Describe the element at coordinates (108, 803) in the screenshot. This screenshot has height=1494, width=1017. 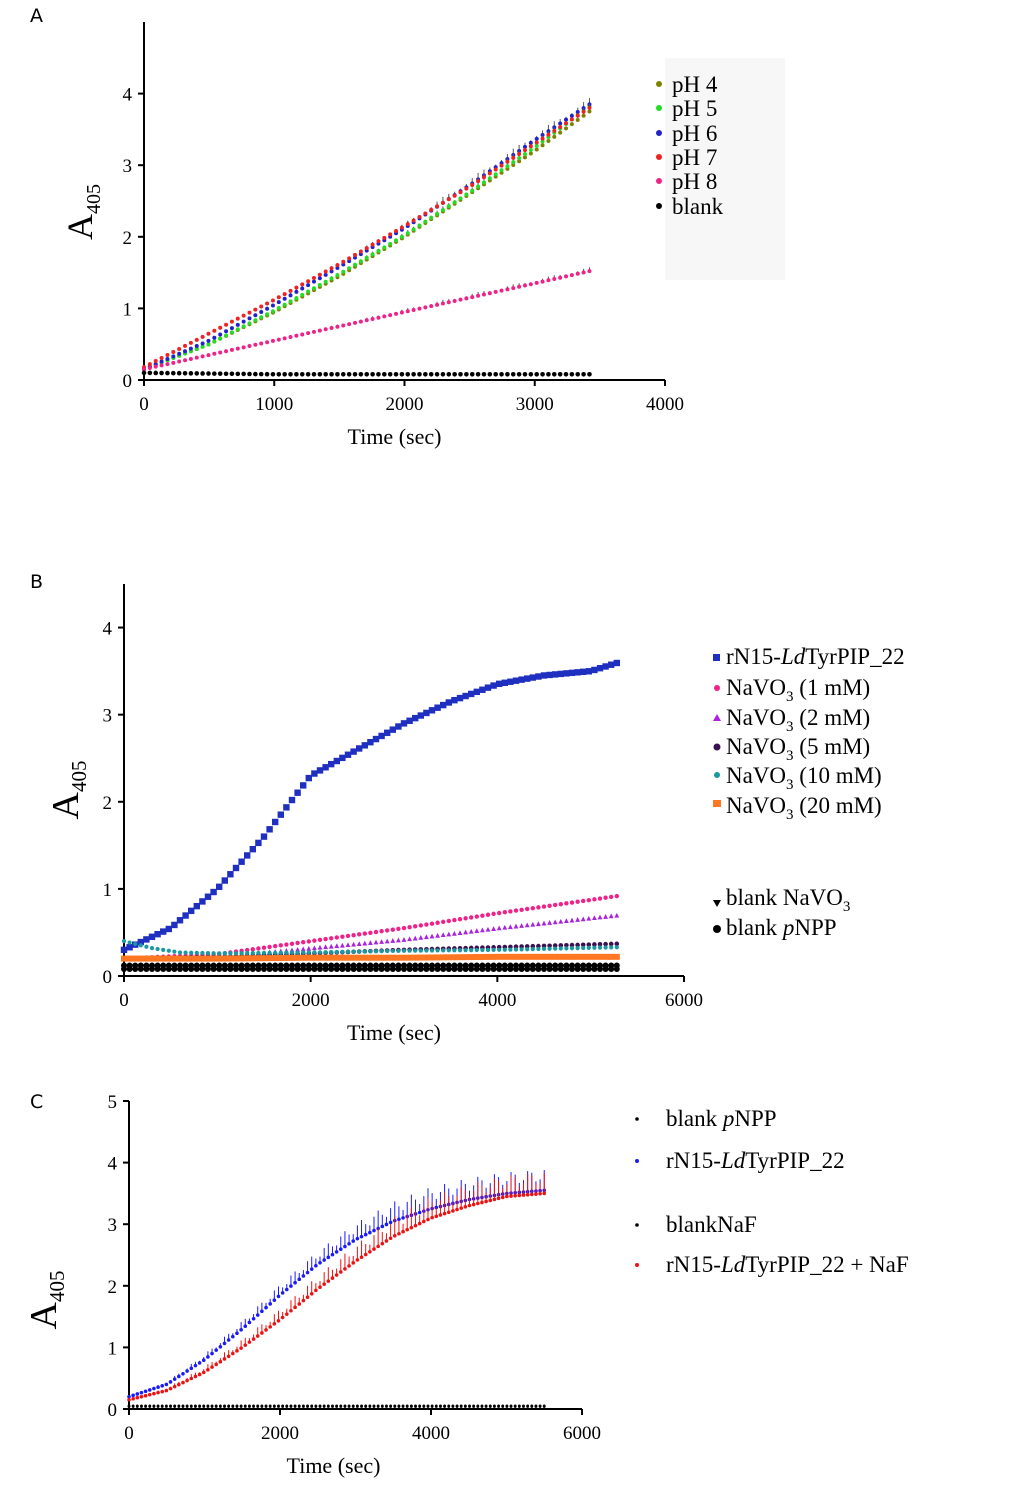
I see `y-tick-label: 2` at that location.